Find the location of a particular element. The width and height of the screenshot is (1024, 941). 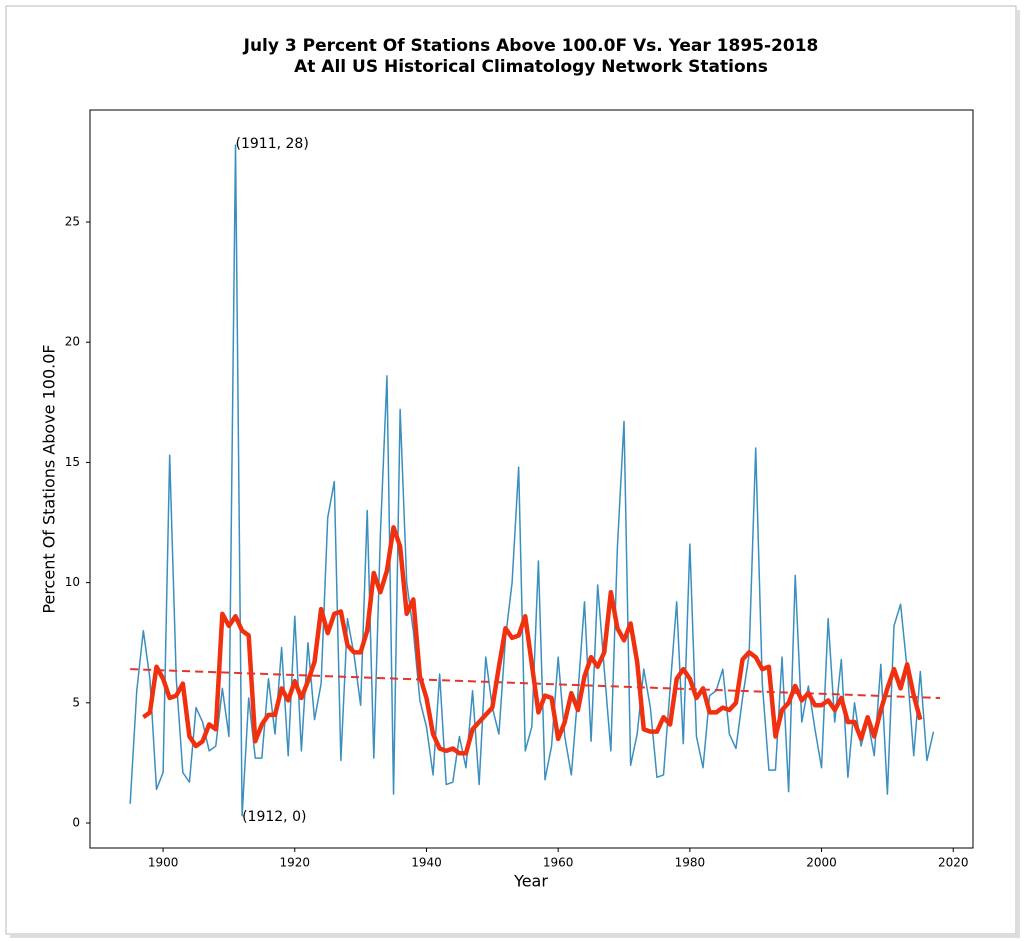

y-tick-label: 15 is located at coordinates (72, 462).